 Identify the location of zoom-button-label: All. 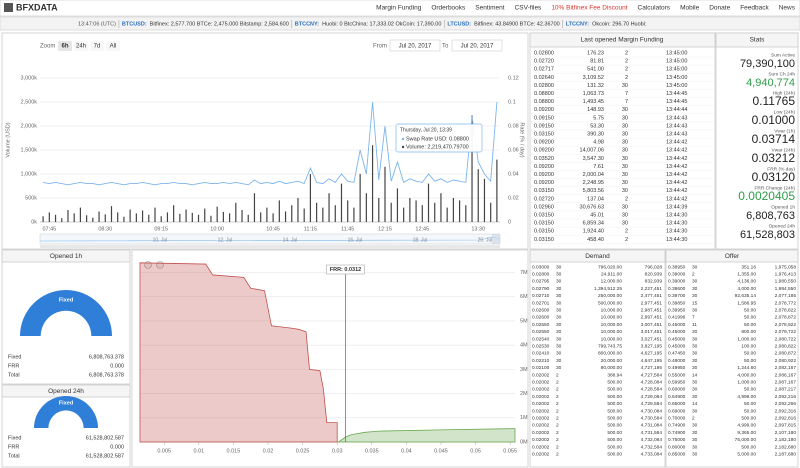
(113, 47).